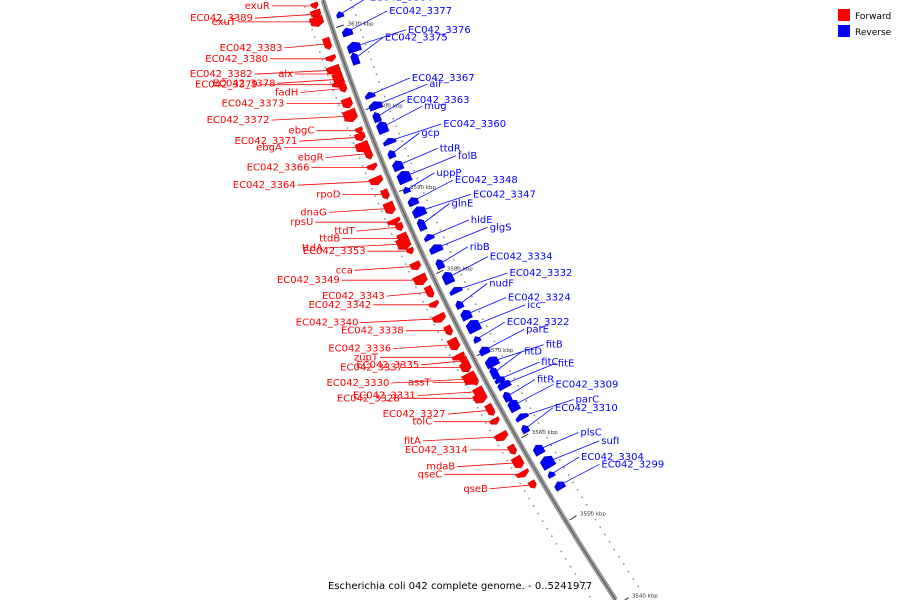 This screenshot has height=600, width=900. What do you see at coordinates (334, 251) in the screenshot?
I see `forward-gene-label: EC042_3353` at bounding box center [334, 251].